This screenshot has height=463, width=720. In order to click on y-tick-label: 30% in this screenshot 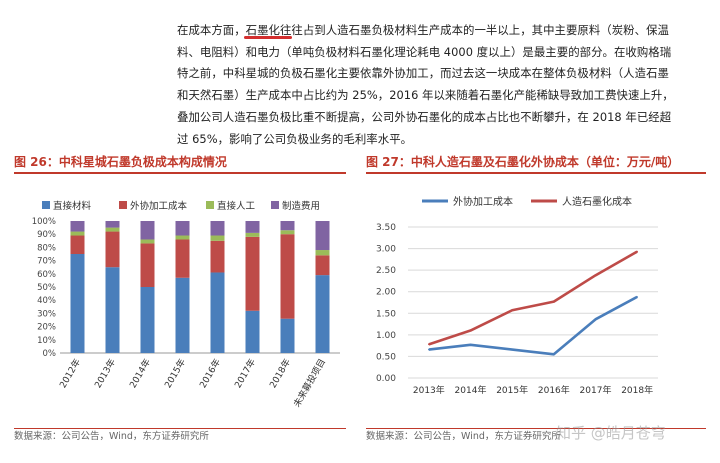, I will do `click(46, 314)`.